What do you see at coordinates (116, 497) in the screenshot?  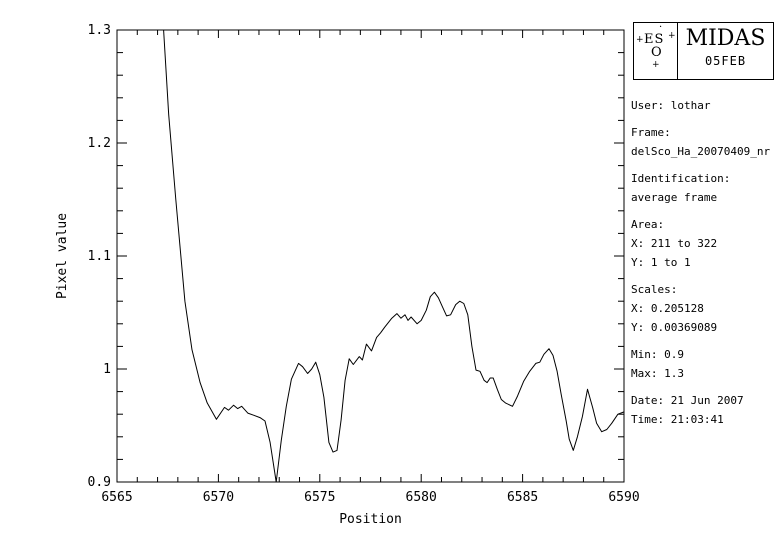 I see `x-tick-label: 6565` at bounding box center [116, 497].